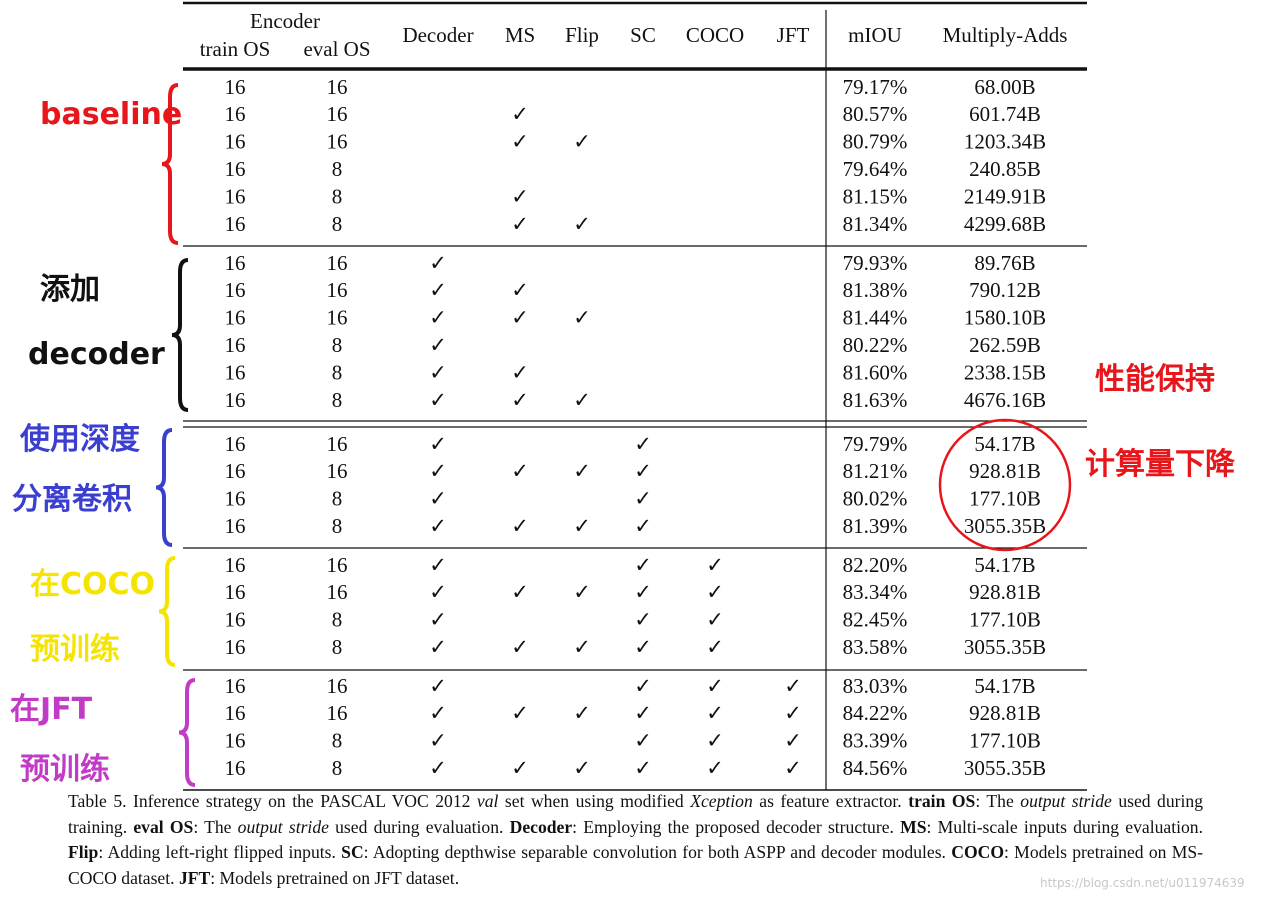  What do you see at coordinates (163, 826) in the screenshot?
I see `caption-segment: eval OS` at bounding box center [163, 826].